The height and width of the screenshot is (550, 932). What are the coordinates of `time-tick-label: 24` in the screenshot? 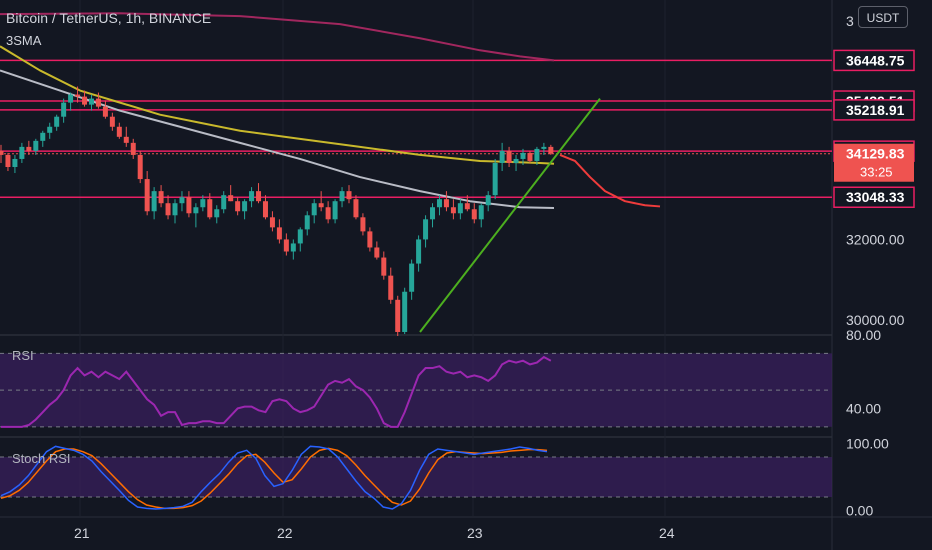 It's located at (667, 533).